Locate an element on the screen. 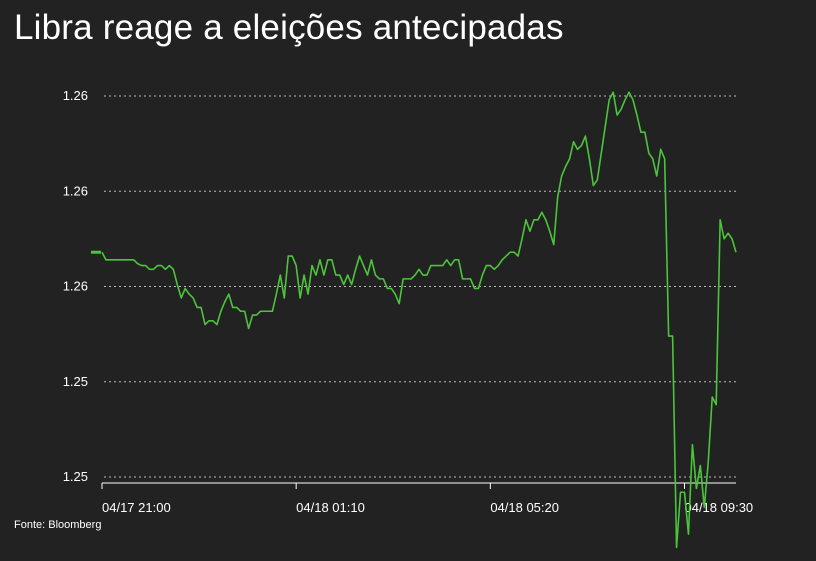 The image size is (816, 561). x-tick-label: 04/17 21:00 is located at coordinates (136, 507).